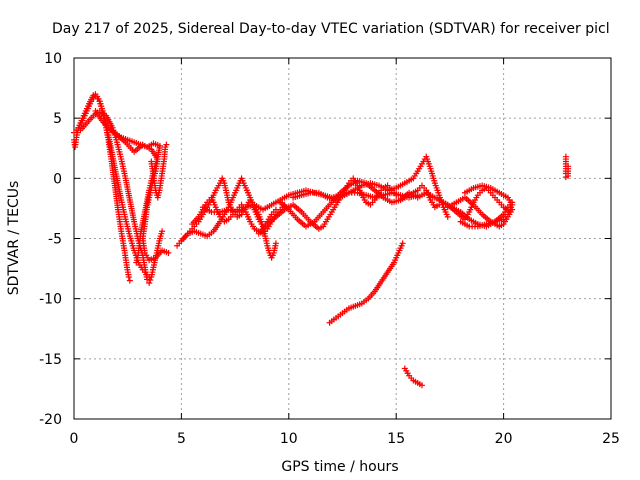 The image size is (640, 480). I want to click on x-axis-label: GPS time / hours, so click(339, 467).